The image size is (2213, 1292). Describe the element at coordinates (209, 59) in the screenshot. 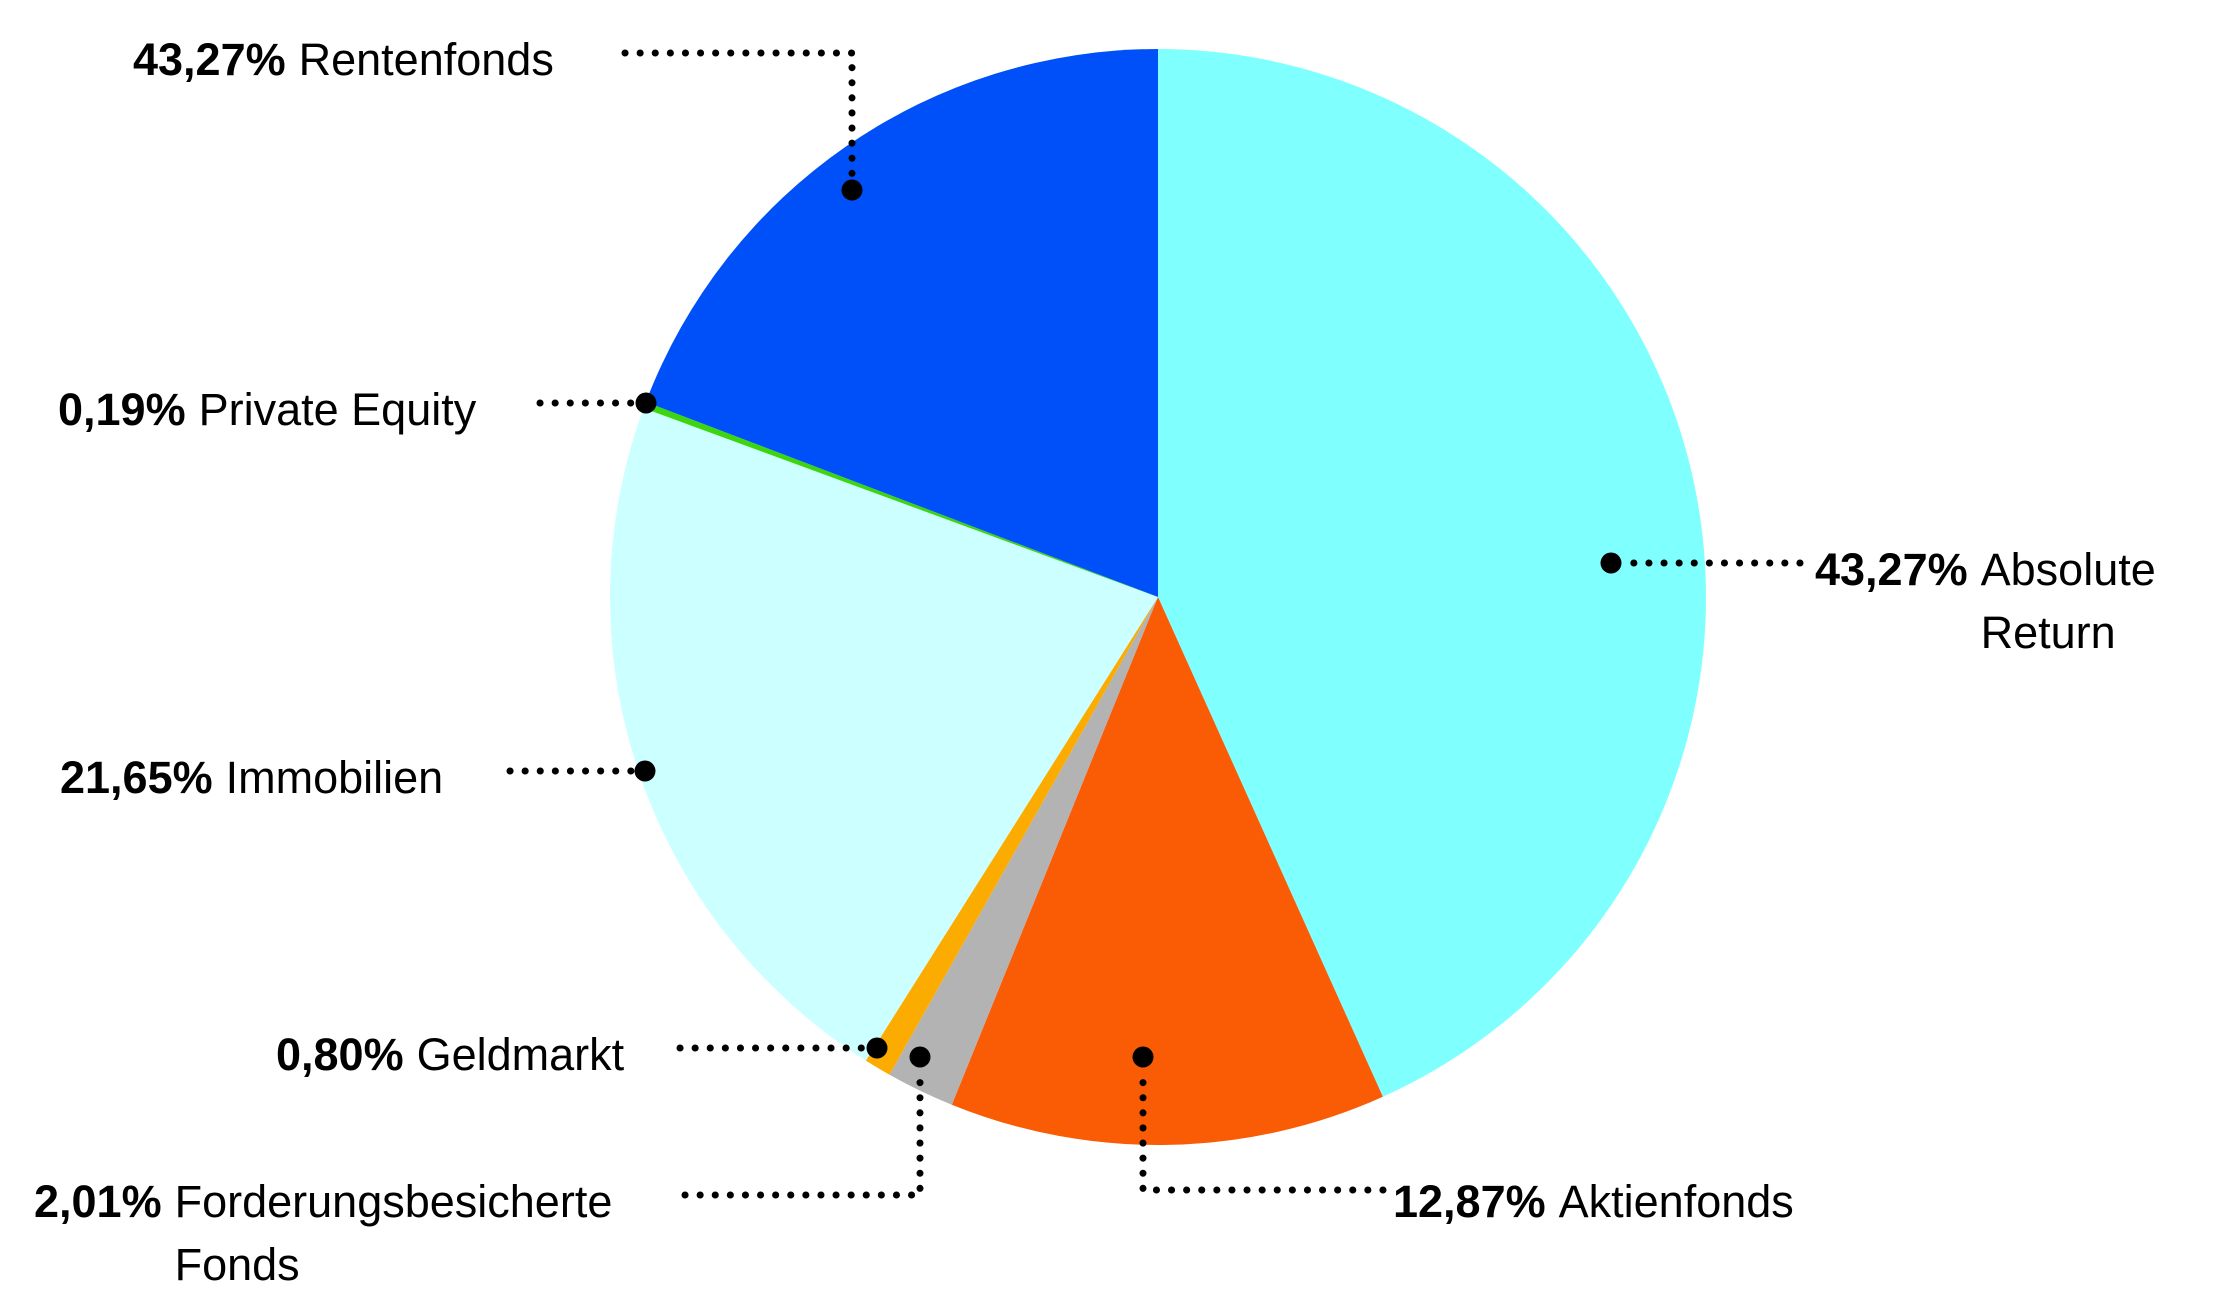

I see `label-rentenfonds-pct: 43,27%` at that location.